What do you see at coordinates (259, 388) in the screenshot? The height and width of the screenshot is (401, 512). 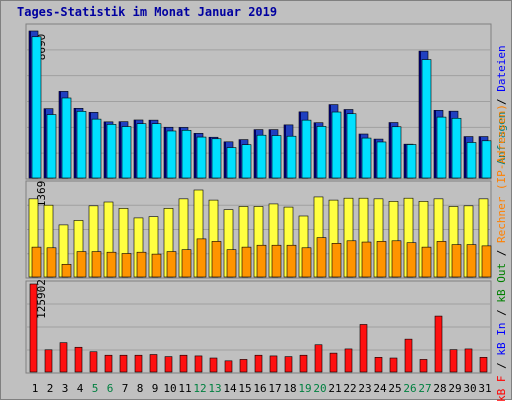 I see `x-tick-label: 16` at bounding box center [259, 388].